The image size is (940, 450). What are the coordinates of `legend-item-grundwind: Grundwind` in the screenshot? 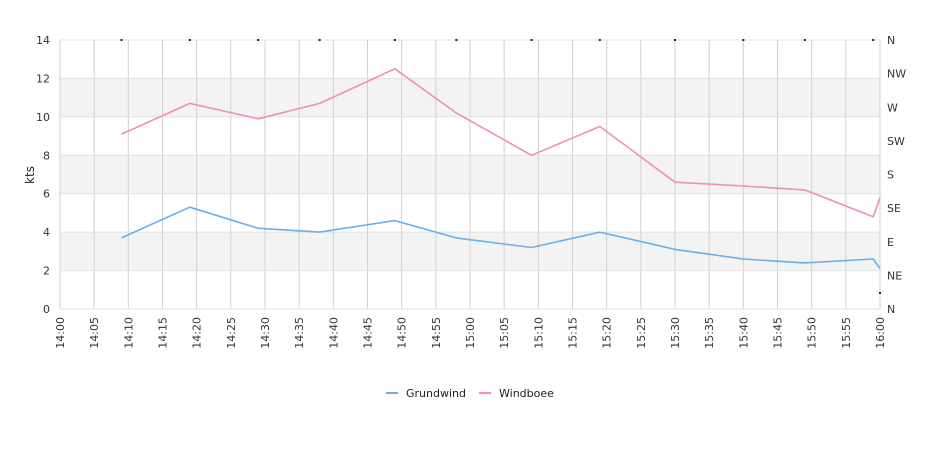 It's located at (426, 393).